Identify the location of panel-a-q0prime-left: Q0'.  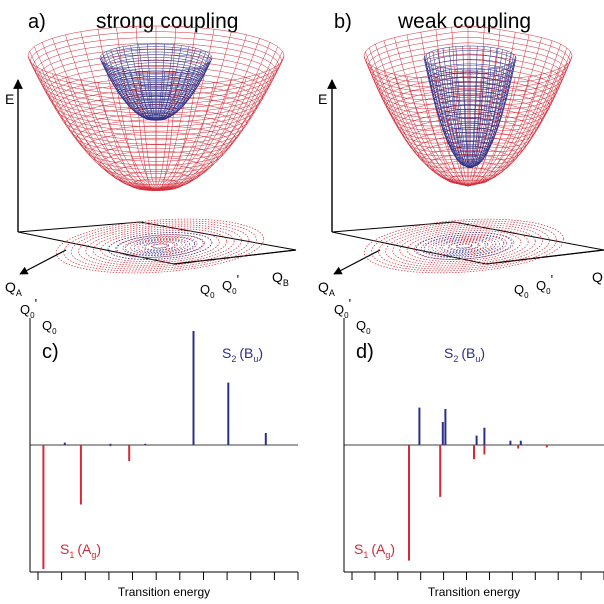
(28, 308).